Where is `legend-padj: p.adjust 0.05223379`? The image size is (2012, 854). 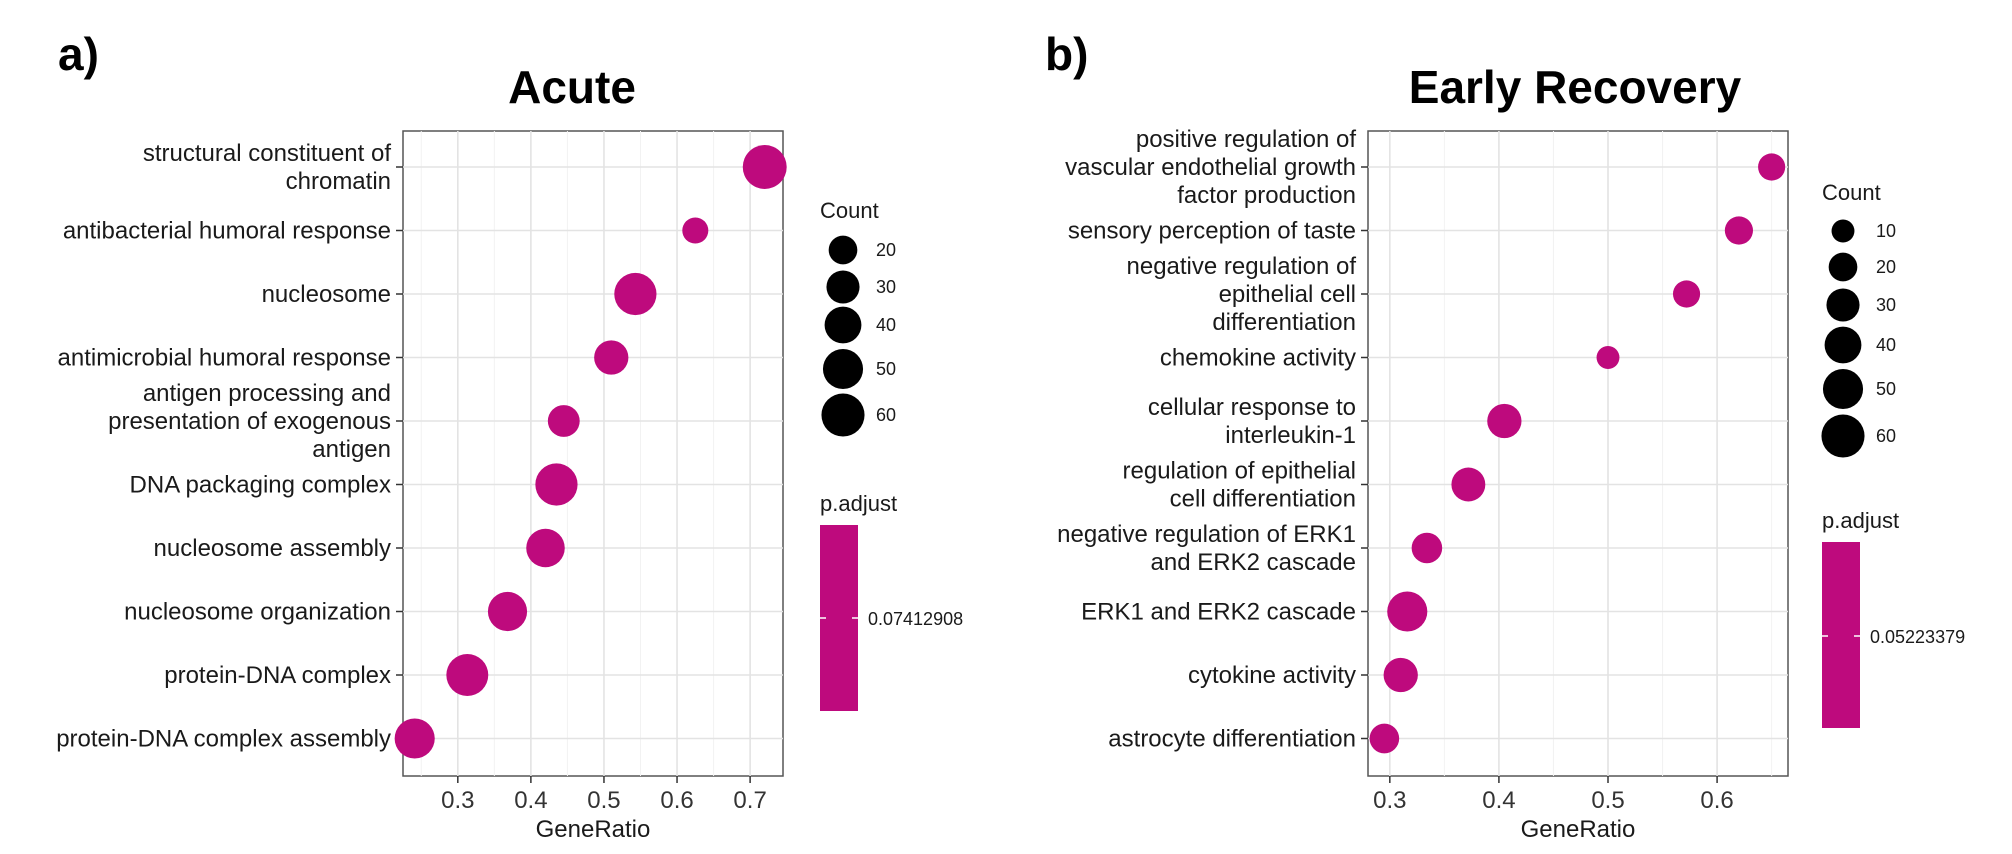
legend-padj: p.adjust 0.05223379 is located at coordinates (1893, 618).